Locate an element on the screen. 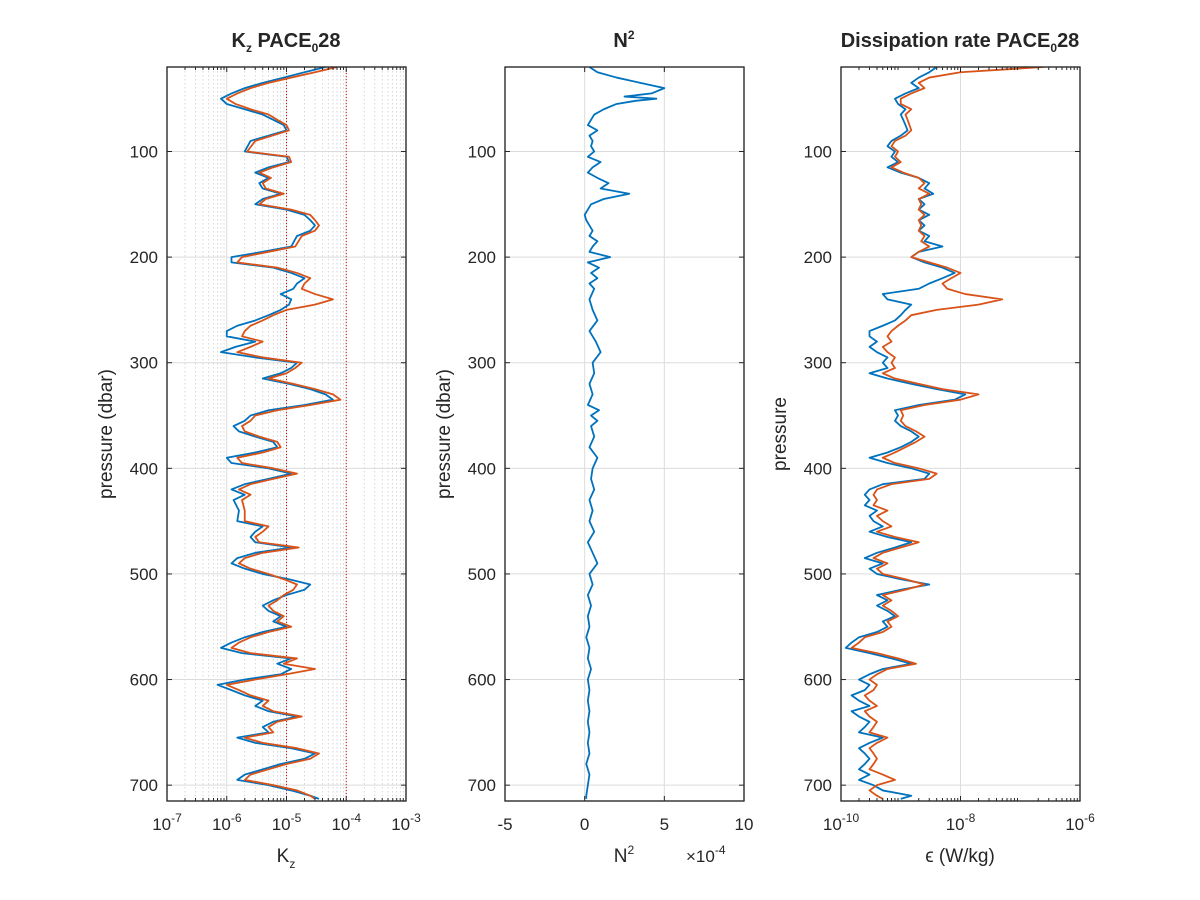 The width and height of the screenshot is (1200, 900). kz-y-label: pressure (dbar) is located at coordinates (106, 434).